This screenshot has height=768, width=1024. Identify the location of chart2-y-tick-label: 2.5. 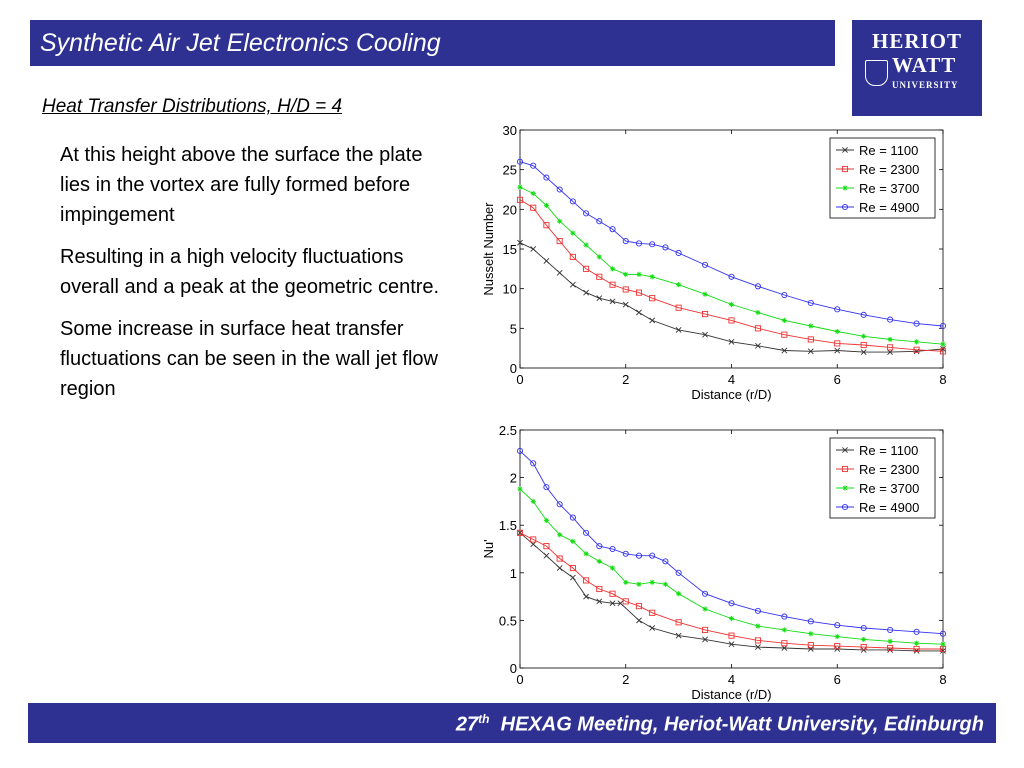
(508, 430).